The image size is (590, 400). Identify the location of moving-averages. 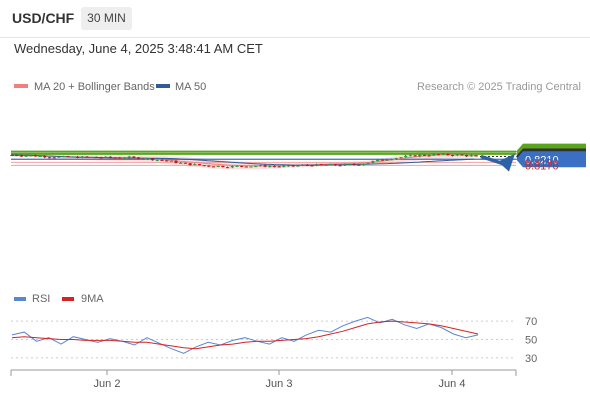
(245, 160).